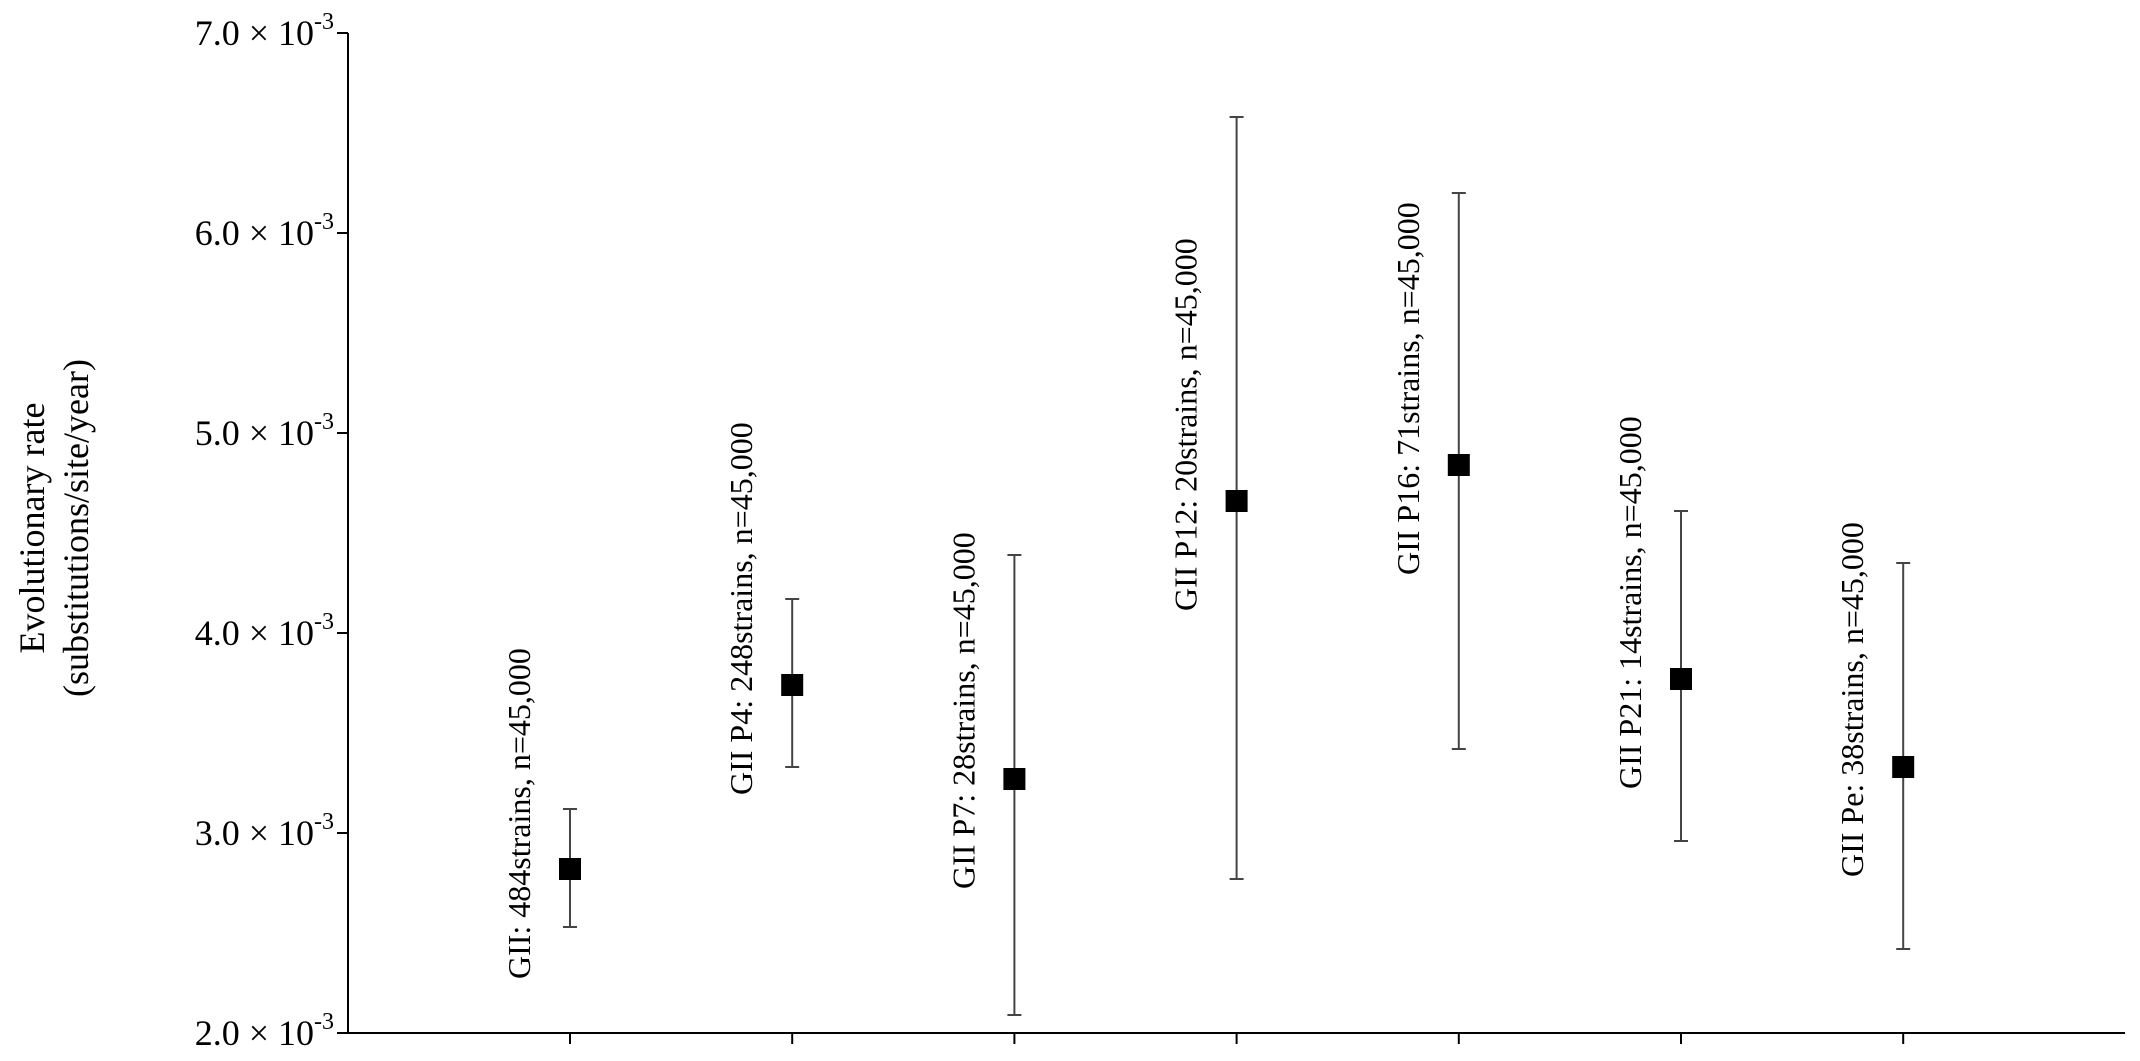 This screenshot has height=1061, width=2140. I want to click on y-tick-label: 7.0 × 10⁻³, so click(264, 31).